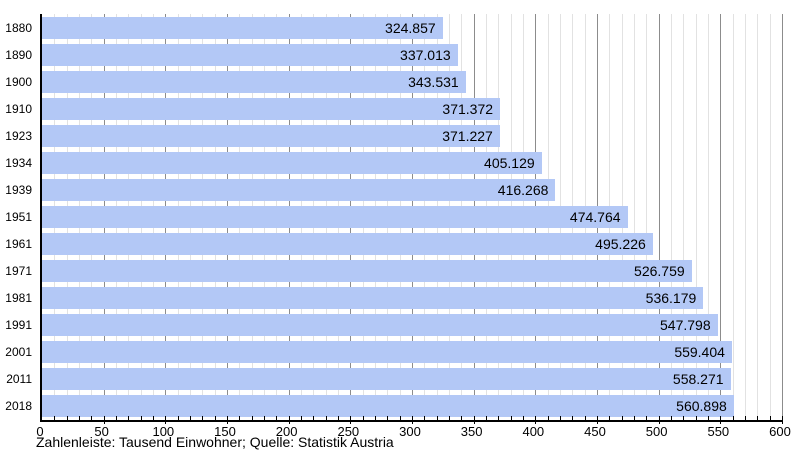 This screenshot has height=450, width=800. I want to click on year-label: 1981, so click(18, 298).